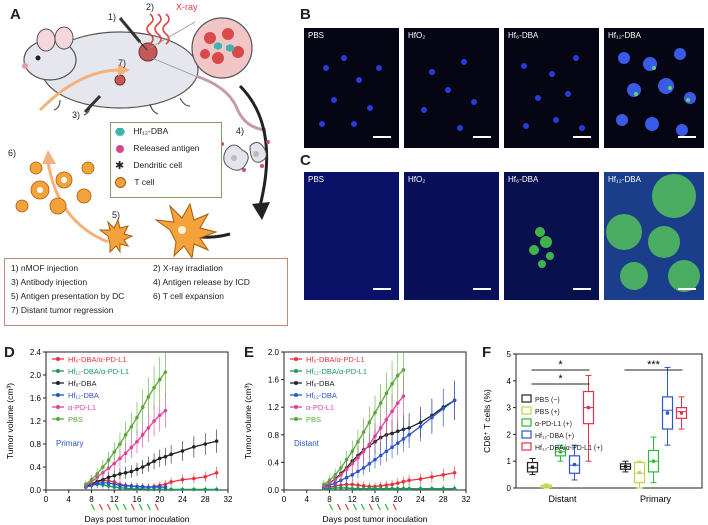 The width and height of the screenshot is (708, 525). Describe the element at coordinates (158, 29) in the screenshot. I see `xray-icon` at that location.